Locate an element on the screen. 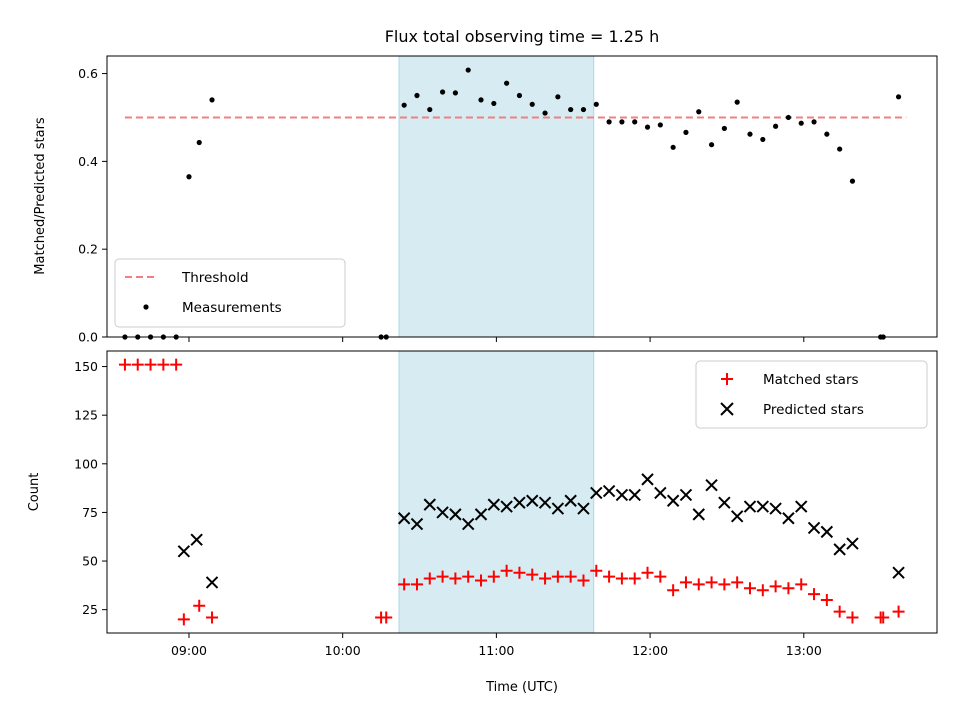 This screenshot has width=960, height=720. y-tick-label: 75 is located at coordinates (90, 512).